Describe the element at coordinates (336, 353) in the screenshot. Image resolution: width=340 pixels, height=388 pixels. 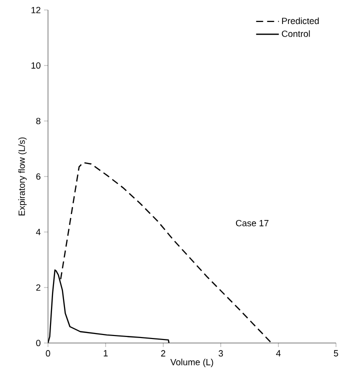
I see `x-tick-label: 5` at that location.